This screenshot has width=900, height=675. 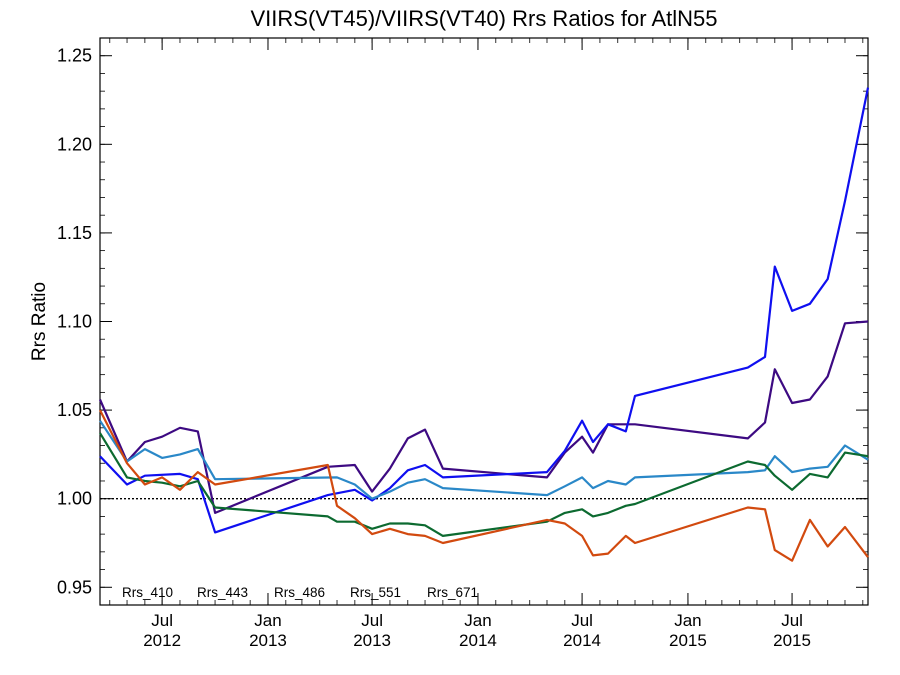 What do you see at coordinates (74, 410) in the screenshot?
I see `y-tick-label: 1.05` at bounding box center [74, 410].